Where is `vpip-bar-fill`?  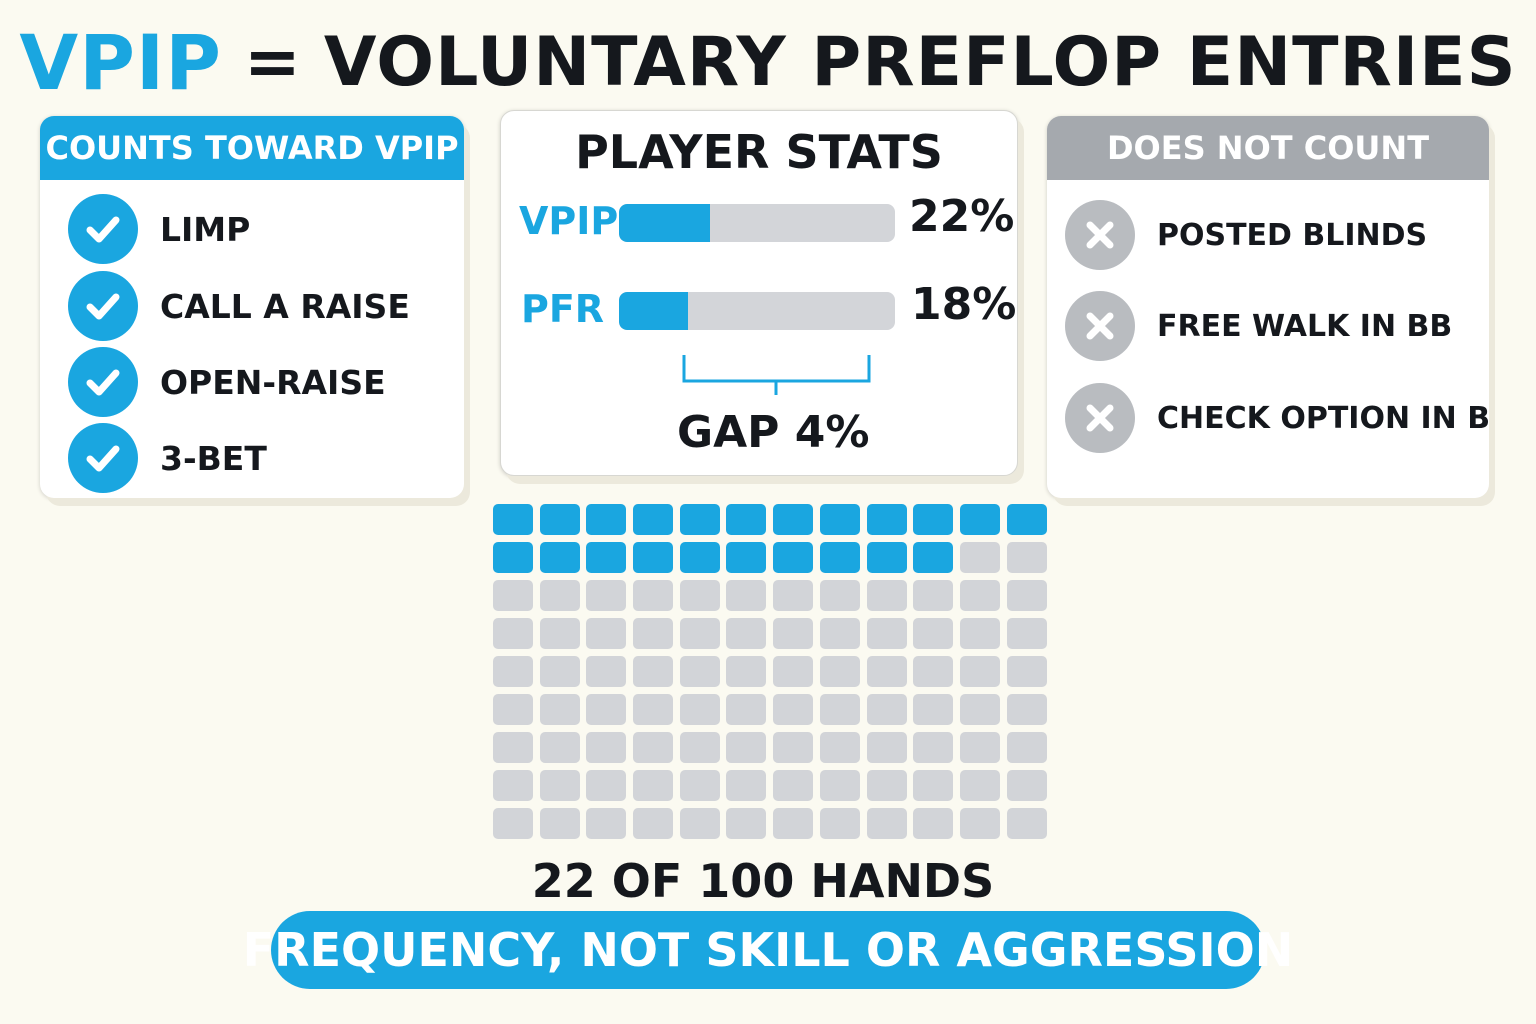
vpip-bar-fill is located at coordinates (665, 223).